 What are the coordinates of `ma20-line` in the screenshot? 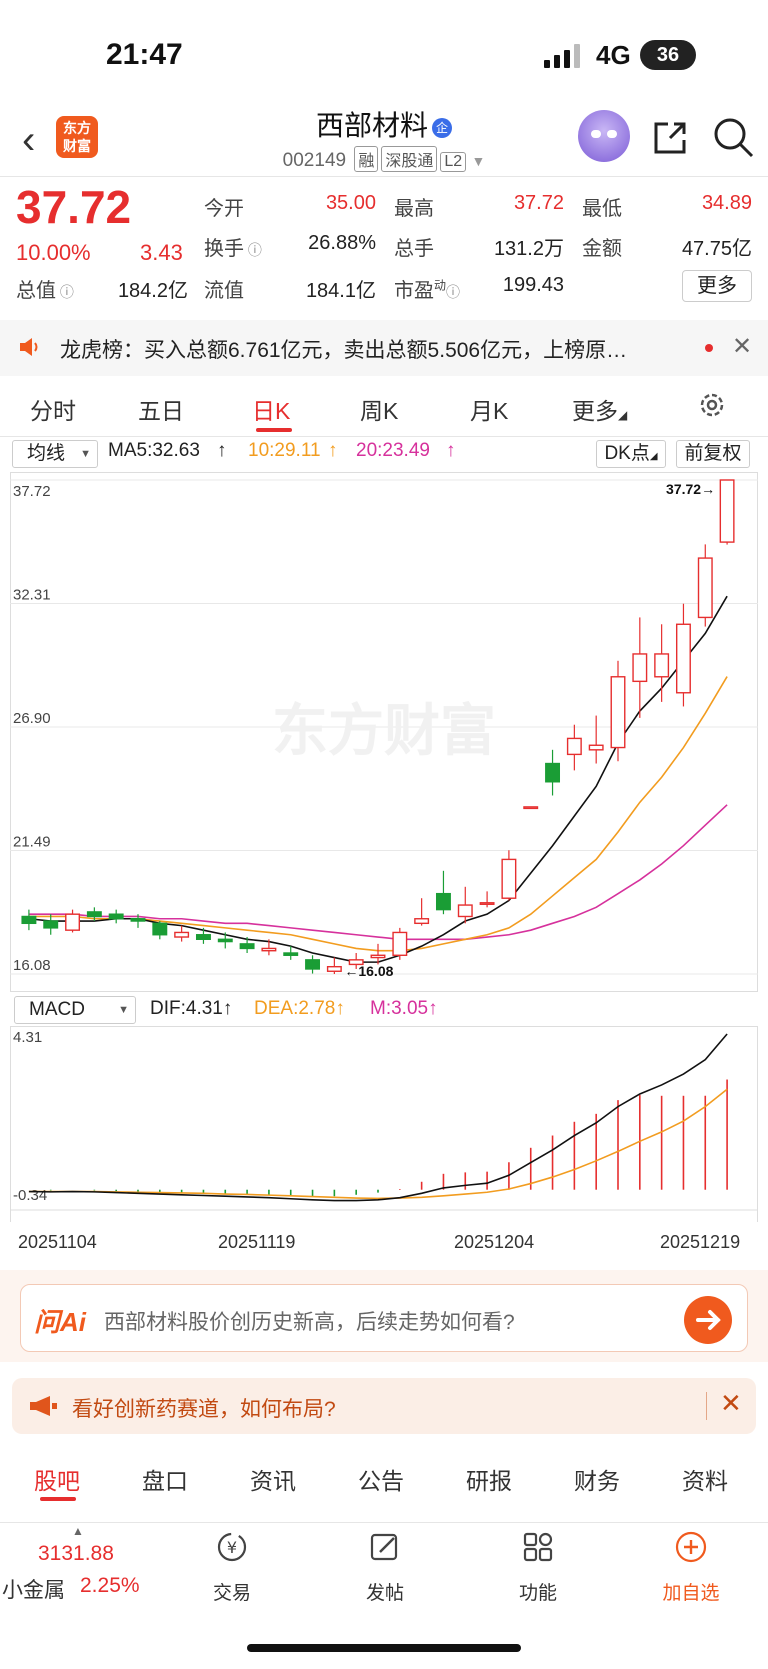 It's located at (378, 872).